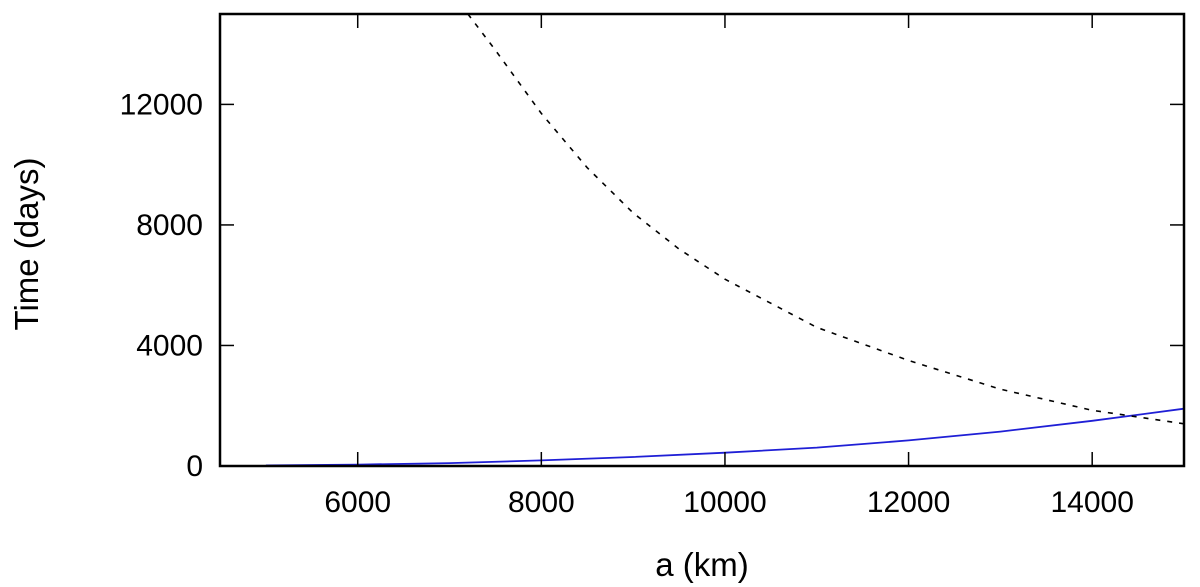 Image resolution: width=1200 pixels, height=587 pixels. Describe the element at coordinates (541, 502) in the screenshot. I see `x-tick-label: 8000` at that location.